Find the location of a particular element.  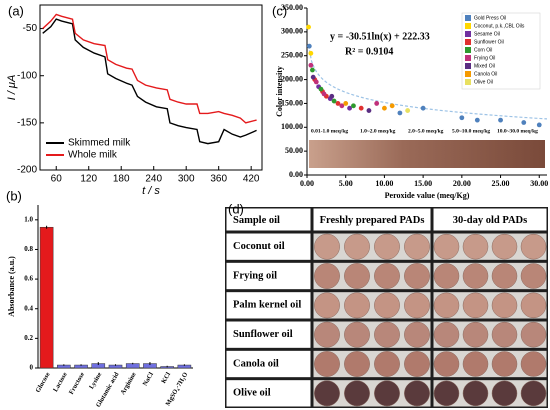

x-tick-label: 30.00 is located at coordinates (539, 183).